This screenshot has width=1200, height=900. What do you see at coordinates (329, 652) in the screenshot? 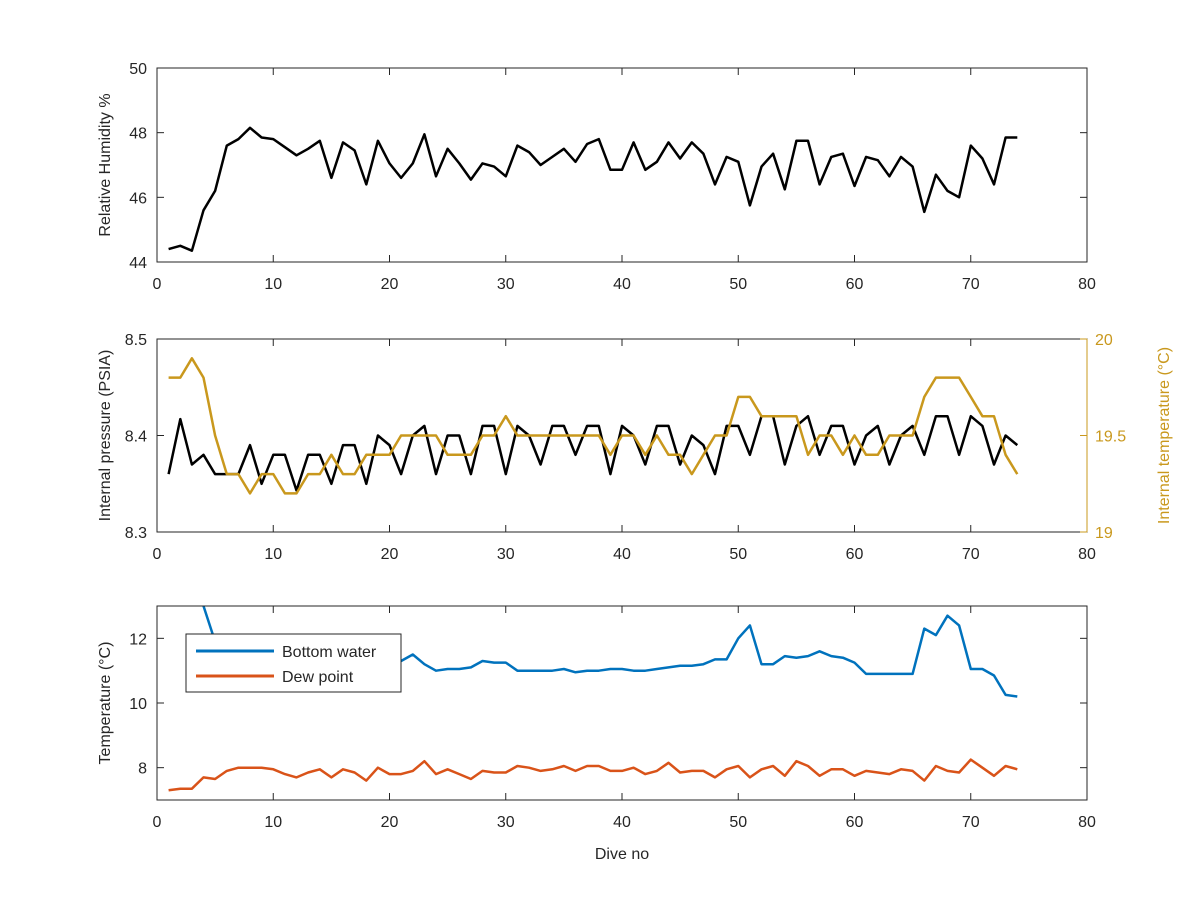
I see `legend-label: Bottom water` at bounding box center [329, 652].